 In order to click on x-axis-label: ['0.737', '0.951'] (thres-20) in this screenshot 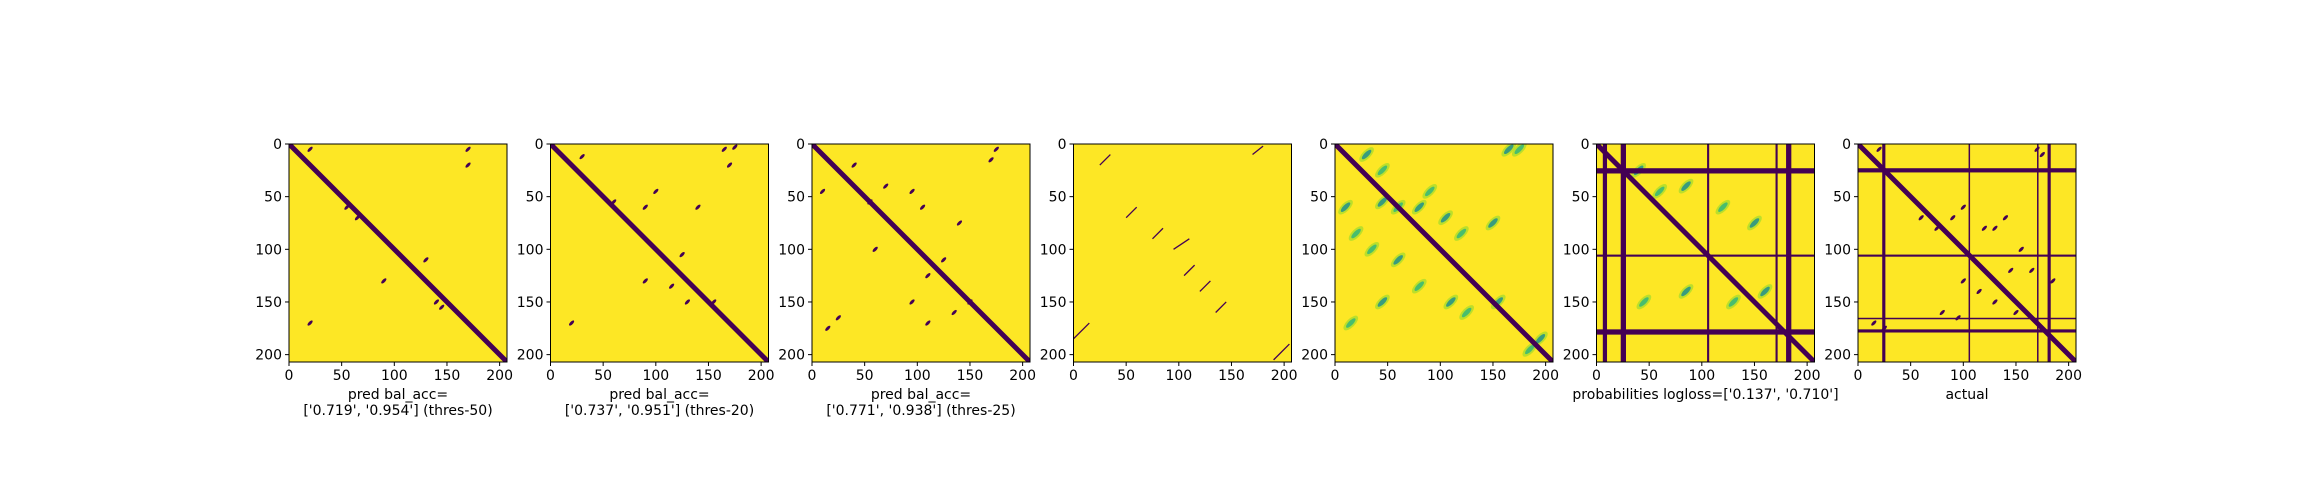, I will do `click(659, 411)`.